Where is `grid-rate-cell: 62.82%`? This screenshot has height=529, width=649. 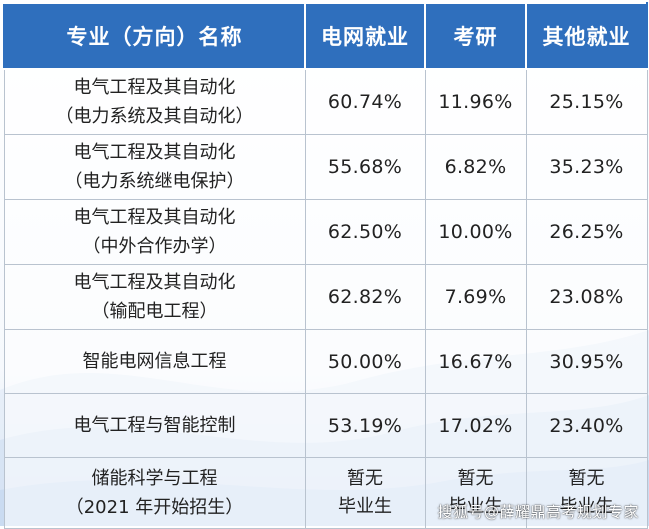 grid-rate-cell: 62.82% is located at coordinates (365, 297).